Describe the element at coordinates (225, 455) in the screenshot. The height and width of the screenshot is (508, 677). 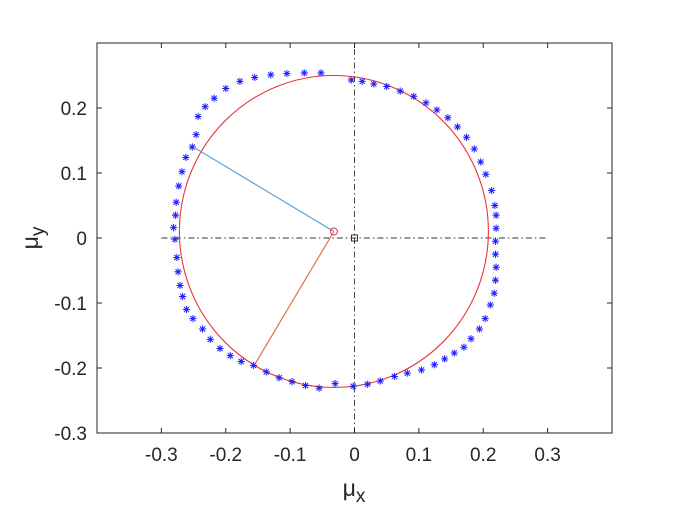
I see `x-tick-label: -0.2` at that location.